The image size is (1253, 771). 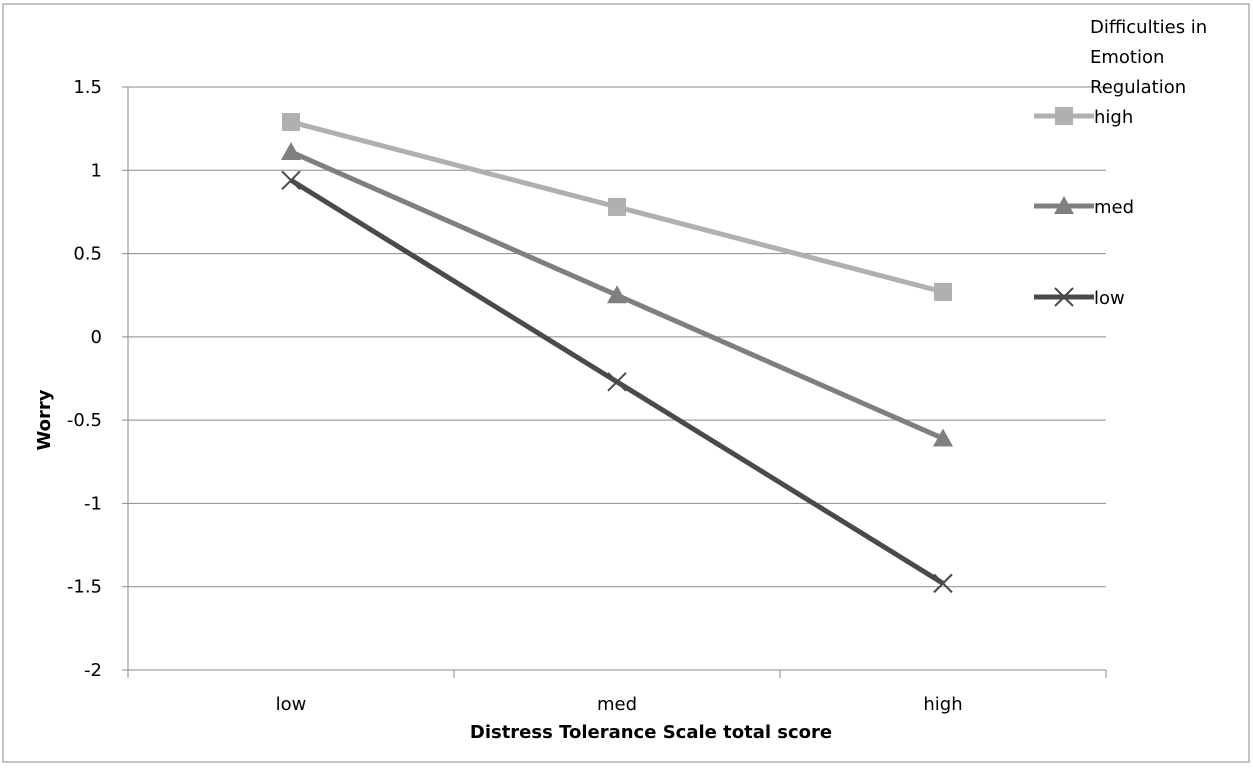 I want to click on y-tick-label: 1.5, so click(x=87, y=87).